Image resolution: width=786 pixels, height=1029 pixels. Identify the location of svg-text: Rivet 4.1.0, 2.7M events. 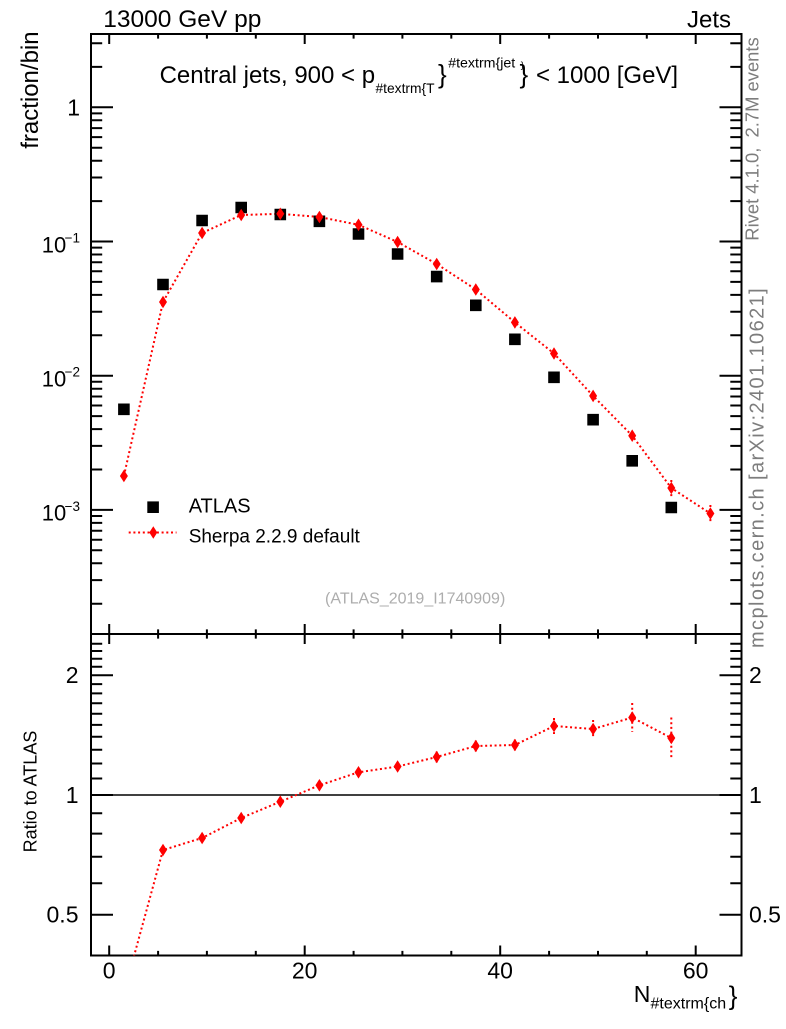
(752, 138).